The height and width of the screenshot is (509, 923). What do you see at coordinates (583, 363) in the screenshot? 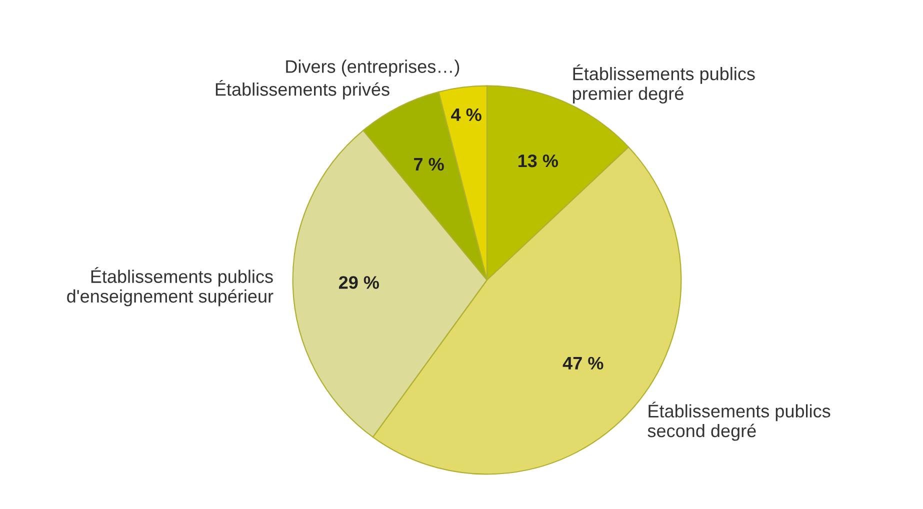
I see `data-label: 47 %` at bounding box center [583, 363].